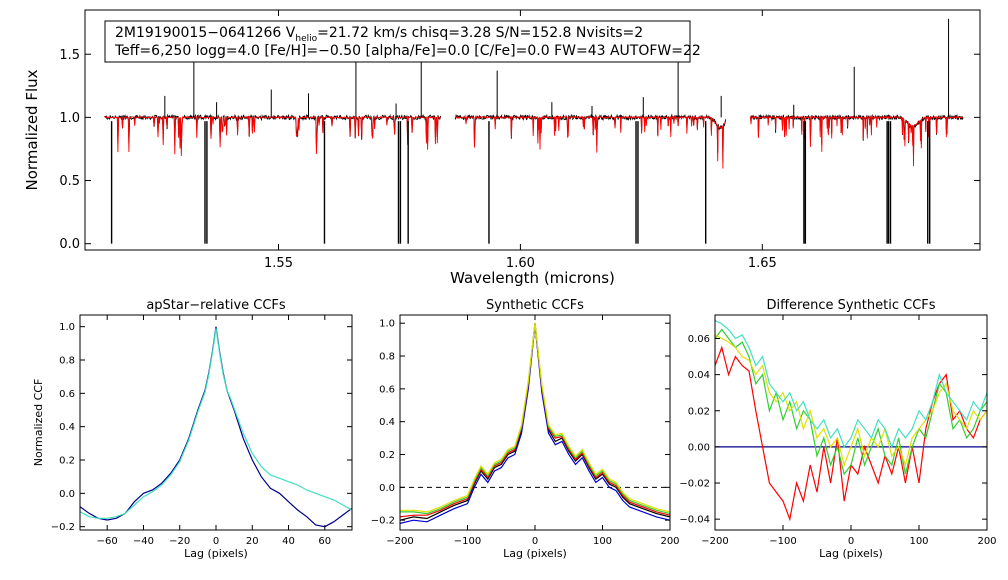 This screenshot has height=580, width=1008. What do you see at coordinates (69, 181) in the screenshot?
I see `spectrum-ytick-label: 0.5` at bounding box center [69, 181].